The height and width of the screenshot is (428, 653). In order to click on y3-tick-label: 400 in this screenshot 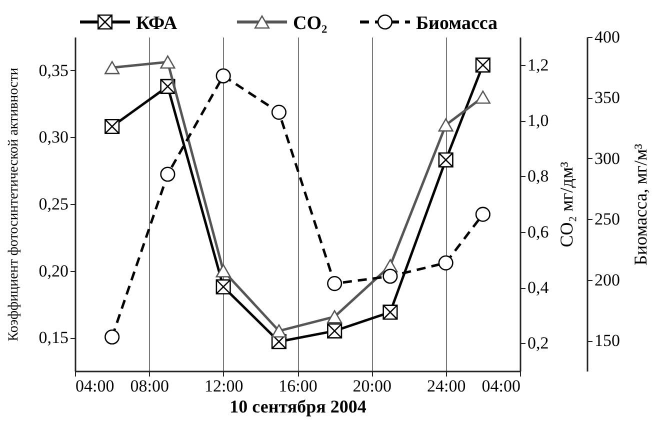, I will do `click(607, 37)`.